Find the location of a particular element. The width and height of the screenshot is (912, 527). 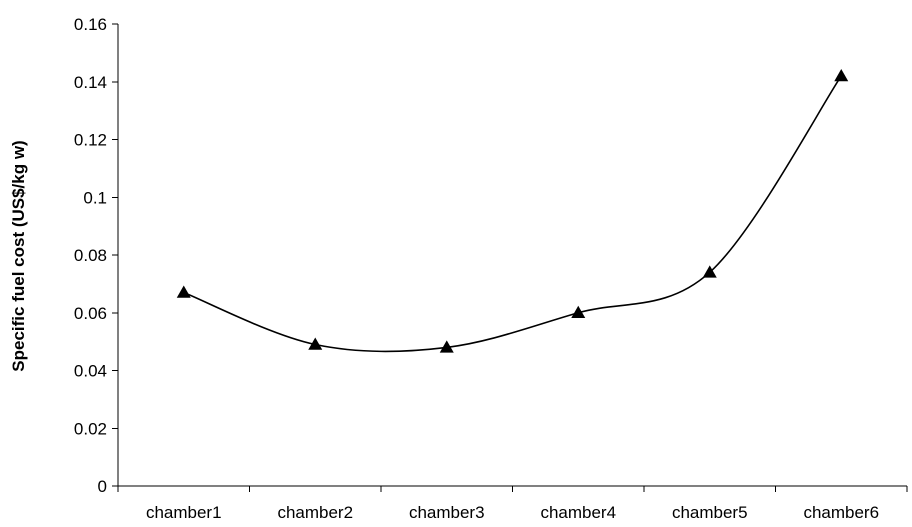

y-tick-label: 0.08 is located at coordinates (90, 255).